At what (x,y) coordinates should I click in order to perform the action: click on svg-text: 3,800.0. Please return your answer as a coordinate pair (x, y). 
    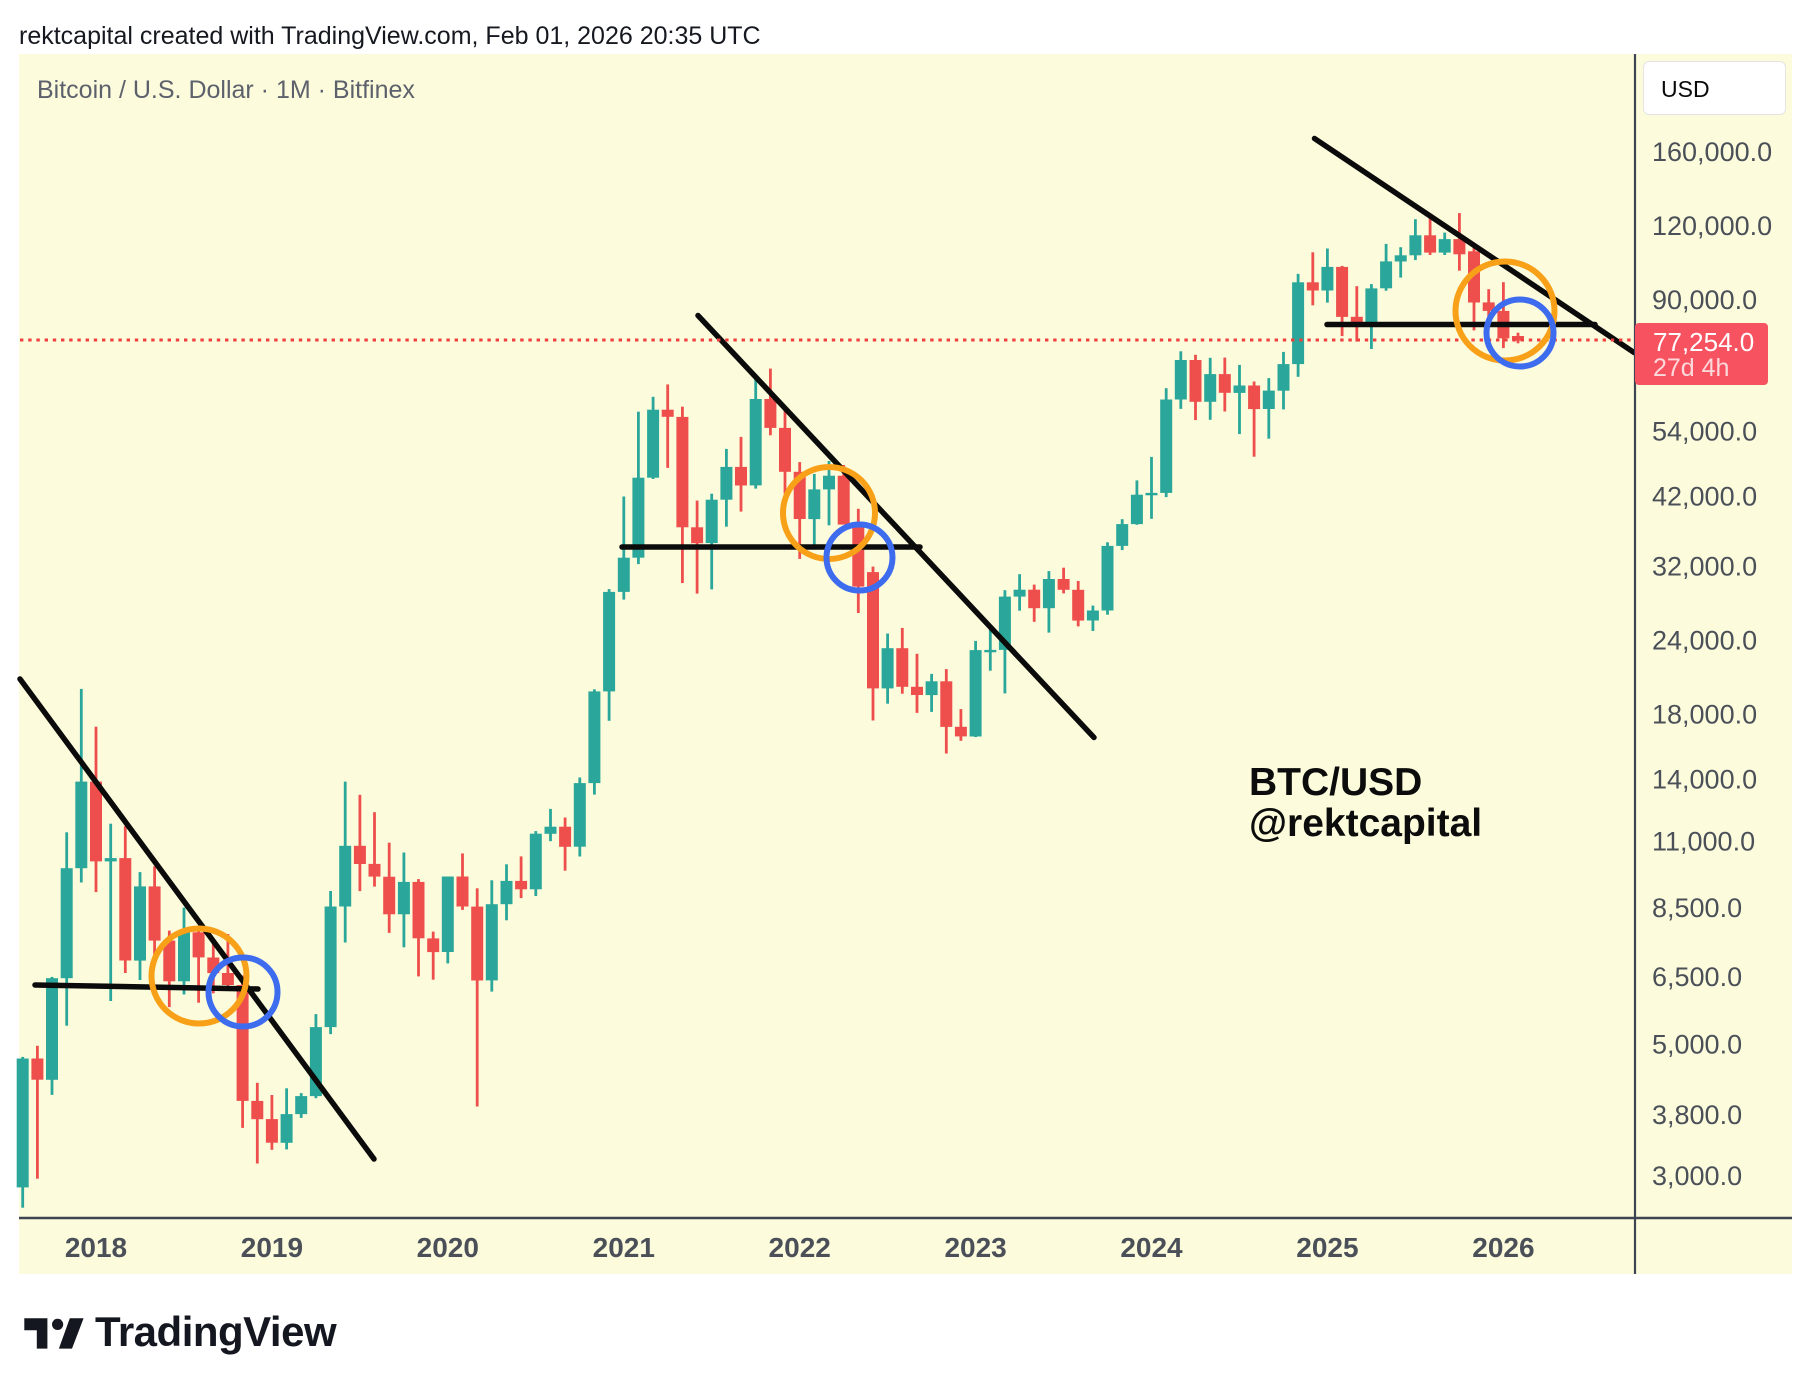
    Looking at the image, I should click on (1697, 1115).